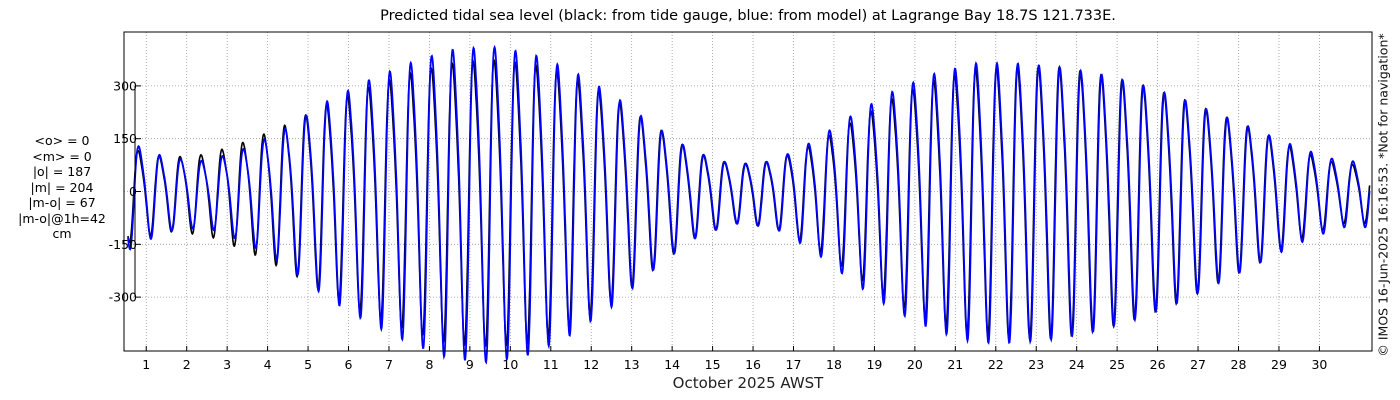 The image size is (1400, 400). I want to click on x-tick-label: 15, so click(713, 364).